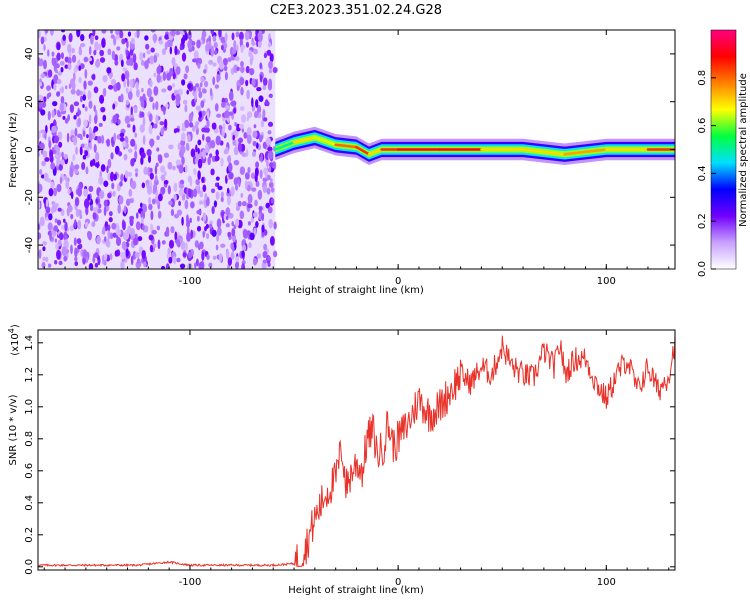  Describe the element at coordinates (702, 221) in the screenshot. I see `colorbar-tick-label: 0.2` at that location.